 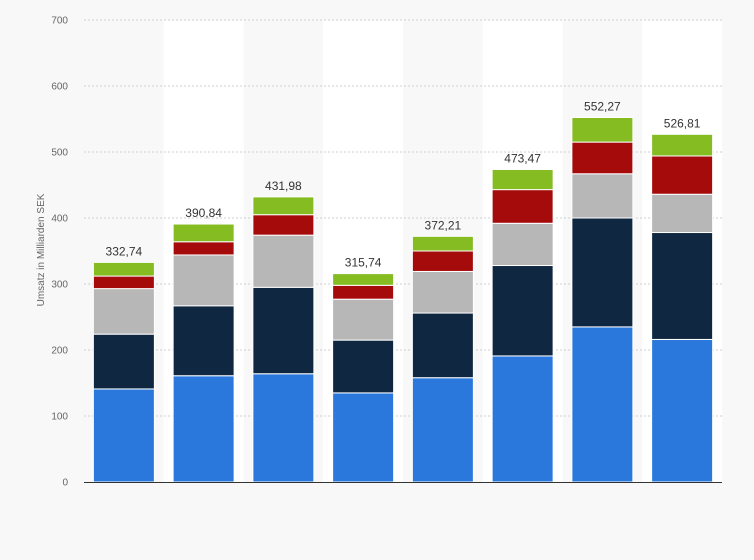 What do you see at coordinates (65, 483) in the screenshot?
I see `y-tick-label: 0` at bounding box center [65, 483].